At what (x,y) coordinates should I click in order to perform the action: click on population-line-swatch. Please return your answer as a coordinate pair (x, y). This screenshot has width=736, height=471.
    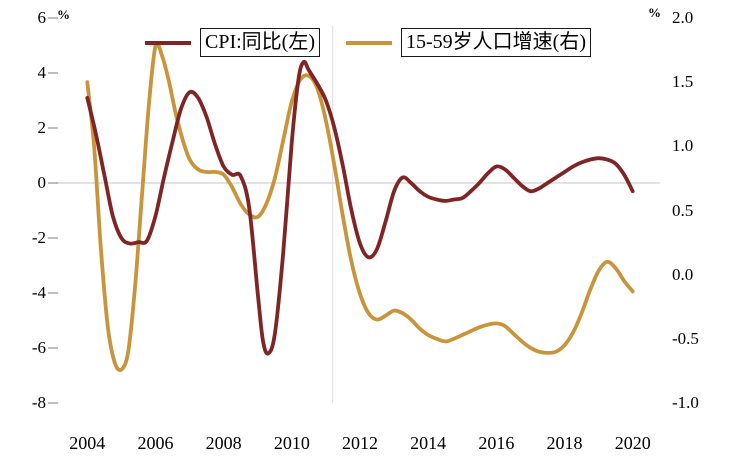
    Looking at the image, I should click on (369, 42).